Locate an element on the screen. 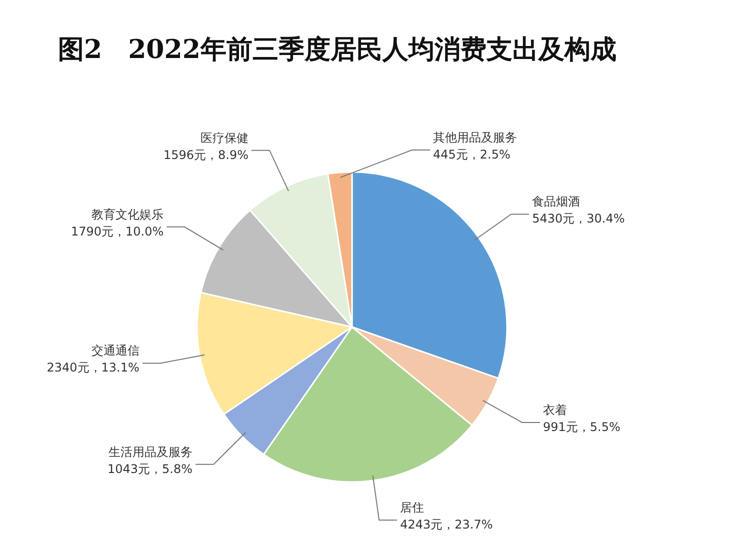 Image resolution: width=740 pixels, height=547 pixels. data-label: 2340元，13.1% is located at coordinates (93, 367).